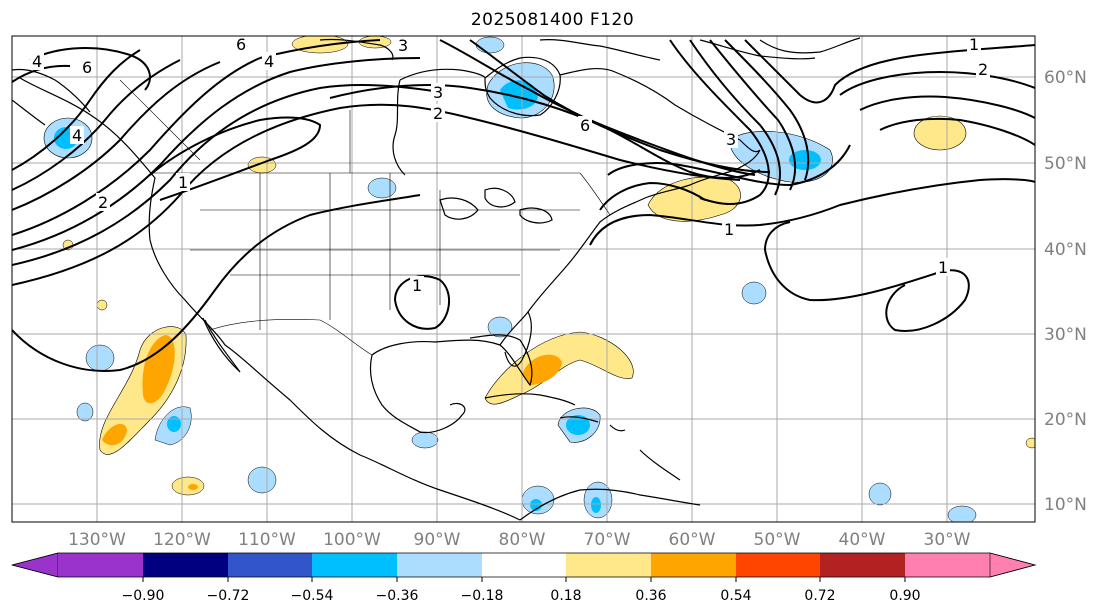 This screenshot has width=1105, height=615. Describe the element at coordinates (904, 596) in the screenshot. I see `colorbar-tick-label: 0.90` at that location.